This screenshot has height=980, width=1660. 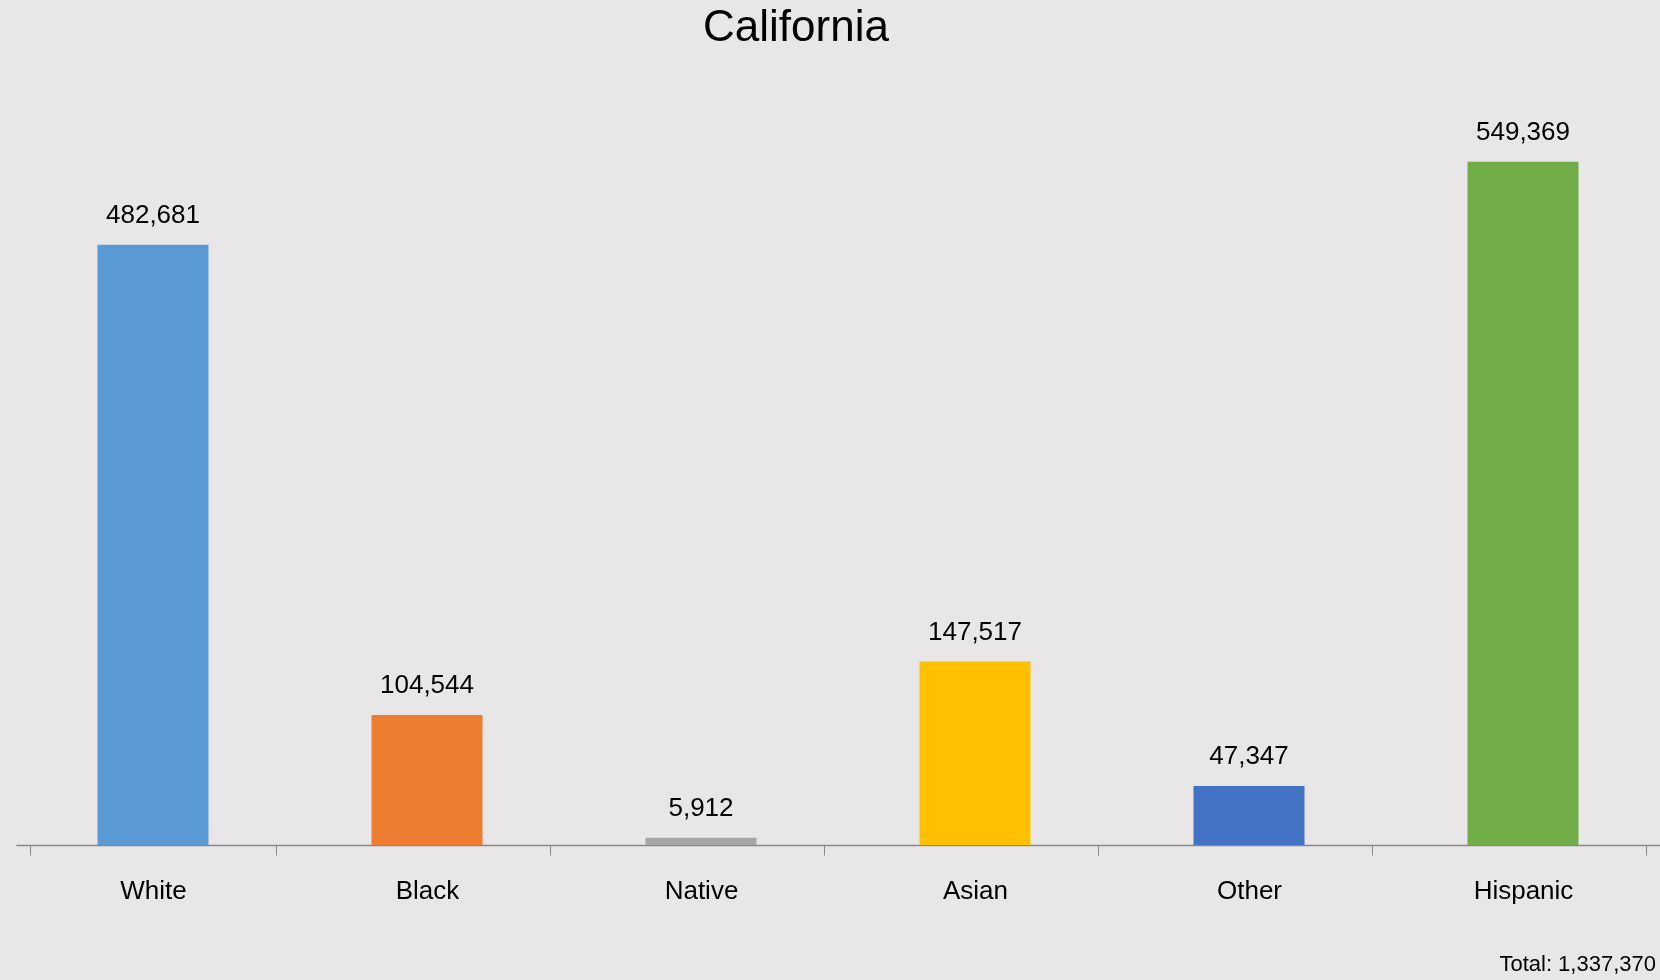 What do you see at coordinates (153, 889) in the screenshot?
I see `x-tick-label: White` at bounding box center [153, 889].